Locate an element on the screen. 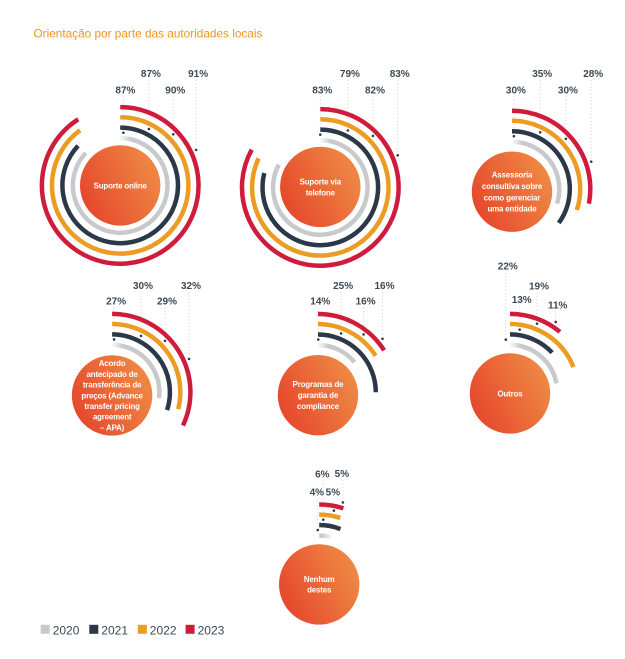 This screenshot has width=625, height=659. svg-text: 82% is located at coordinates (375, 90).